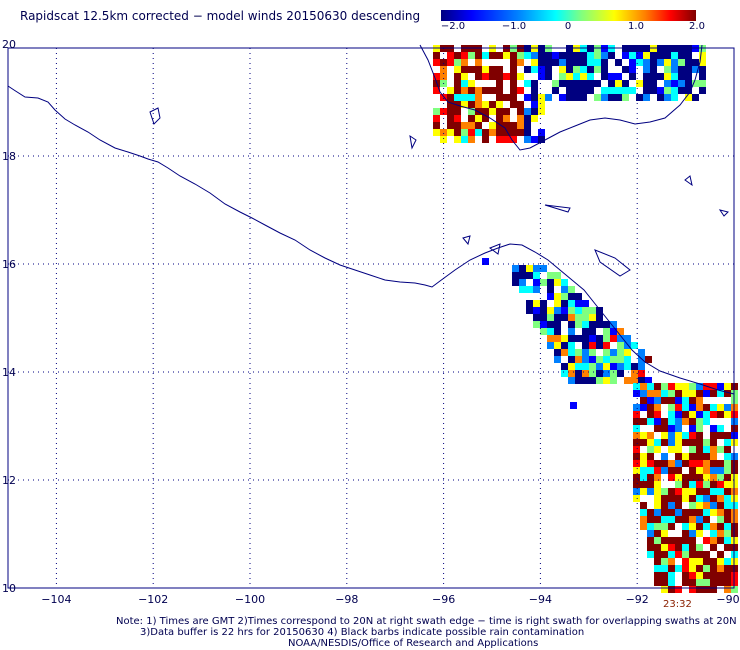 The height and width of the screenshot is (650, 740). I want to click on x-tick-label: −94, so click(540, 599).